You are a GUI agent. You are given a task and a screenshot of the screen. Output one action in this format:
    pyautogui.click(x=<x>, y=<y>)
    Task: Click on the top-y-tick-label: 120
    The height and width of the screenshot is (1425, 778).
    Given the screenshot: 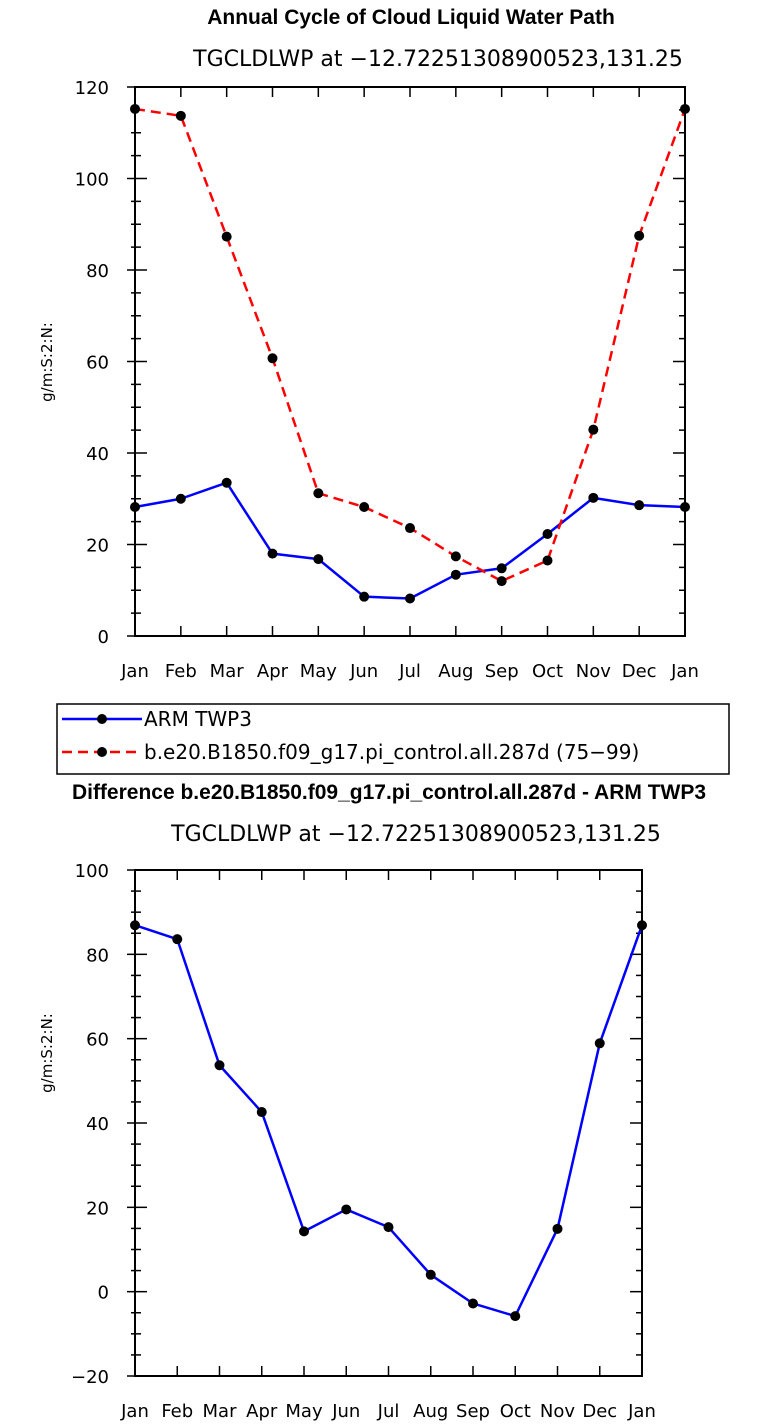 What is the action you would take?
    pyautogui.click(x=92, y=88)
    